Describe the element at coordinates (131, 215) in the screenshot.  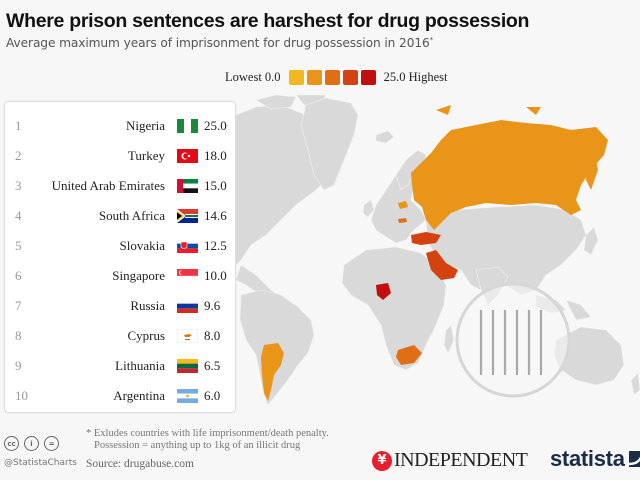
I see `country-name: South Africa` at that location.